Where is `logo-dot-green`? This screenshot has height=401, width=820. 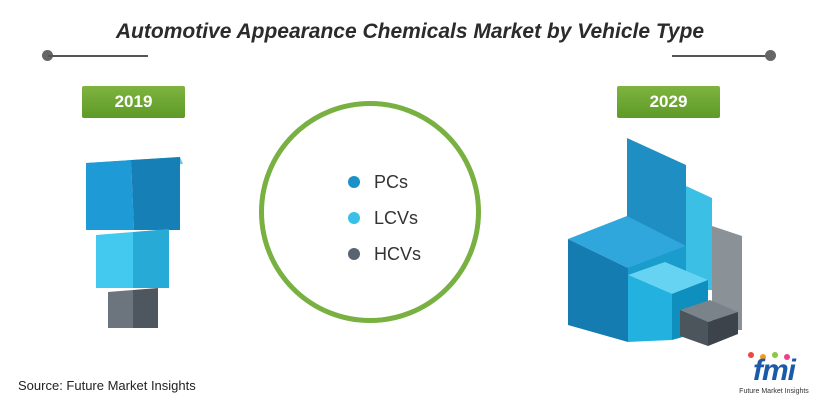
logo-dot-green is located at coordinates (775, 355).